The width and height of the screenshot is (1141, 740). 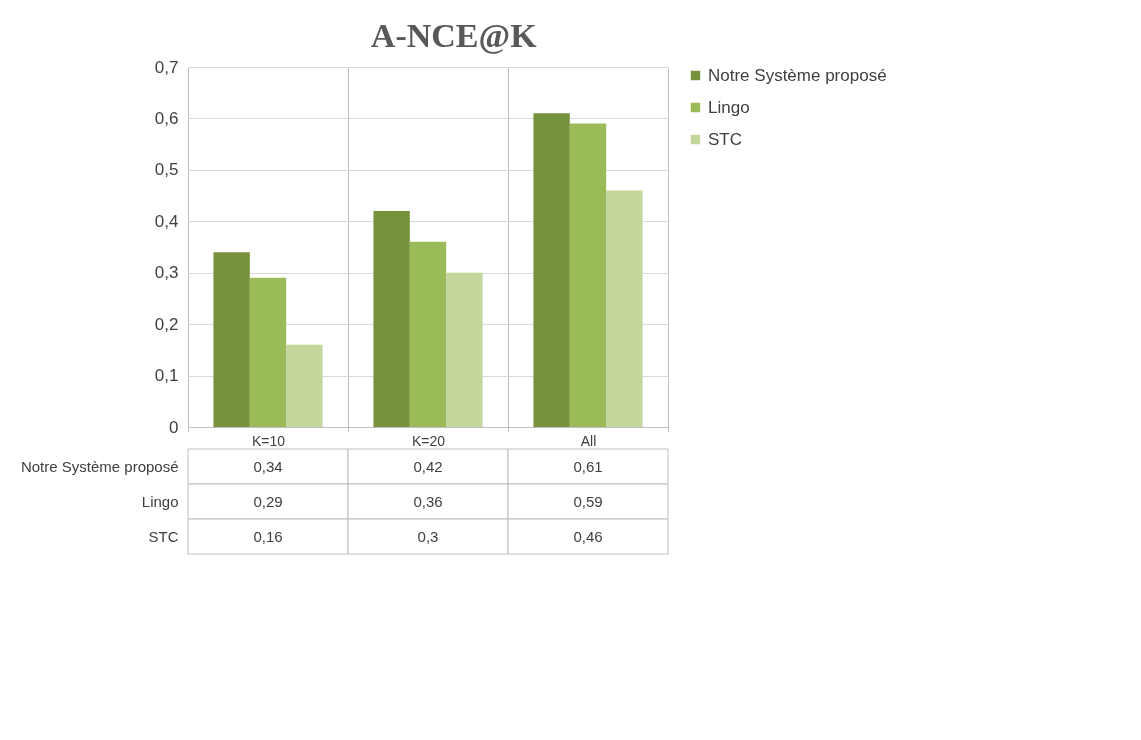 I want to click on y-tick-label: 0,7, so click(x=166, y=67).